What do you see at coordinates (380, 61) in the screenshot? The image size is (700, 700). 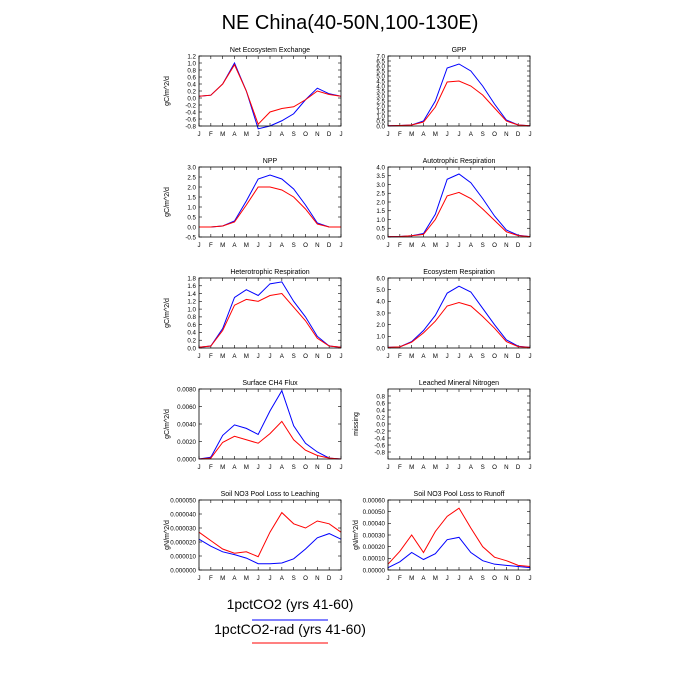 I see `y-tick-label: 6.5` at bounding box center [380, 61].